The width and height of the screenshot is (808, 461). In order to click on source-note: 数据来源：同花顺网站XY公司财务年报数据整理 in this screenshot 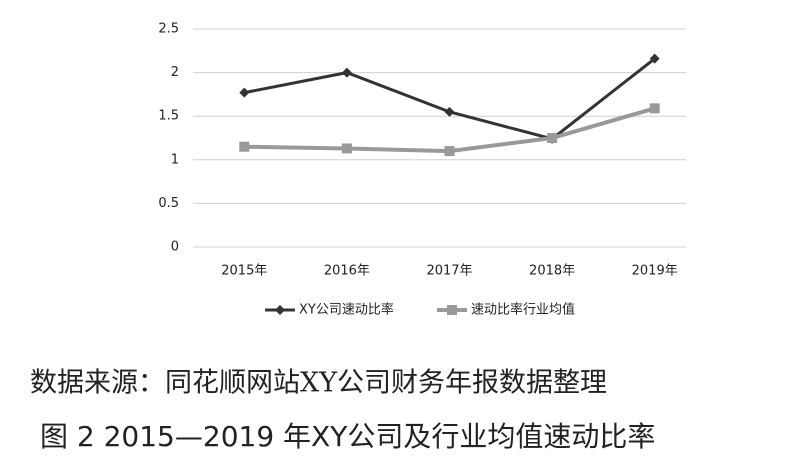, I will do `click(318, 383)`.